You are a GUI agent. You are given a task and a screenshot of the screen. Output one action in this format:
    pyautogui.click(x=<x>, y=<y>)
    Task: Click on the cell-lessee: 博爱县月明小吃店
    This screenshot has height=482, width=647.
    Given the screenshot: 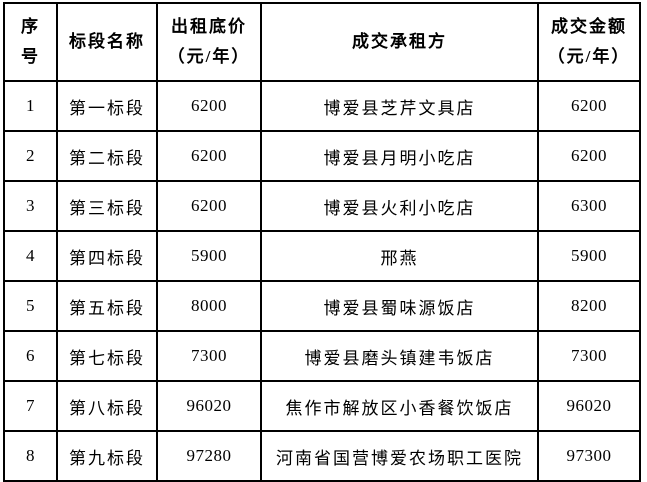 What is the action you would take?
    pyautogui.click(x=399, y=156)
    